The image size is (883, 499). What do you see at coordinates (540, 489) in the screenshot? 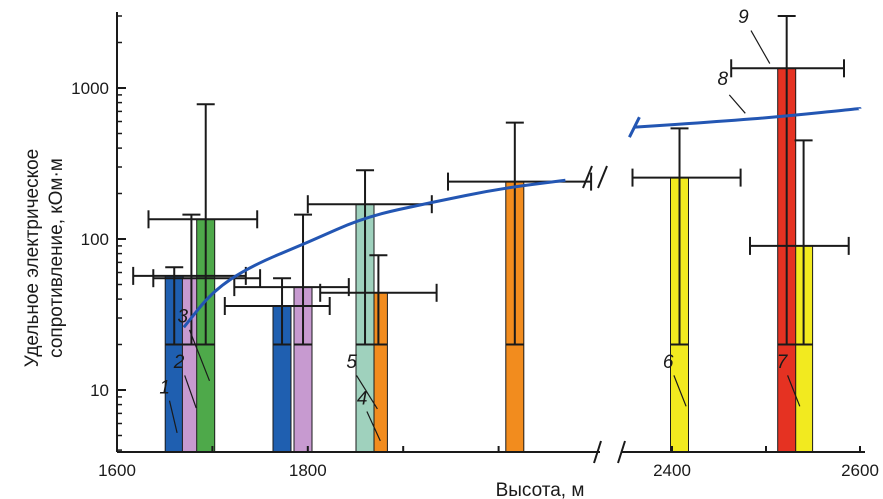
I see `x-axis-title: Высота, м` at bounding box center [540, 489].